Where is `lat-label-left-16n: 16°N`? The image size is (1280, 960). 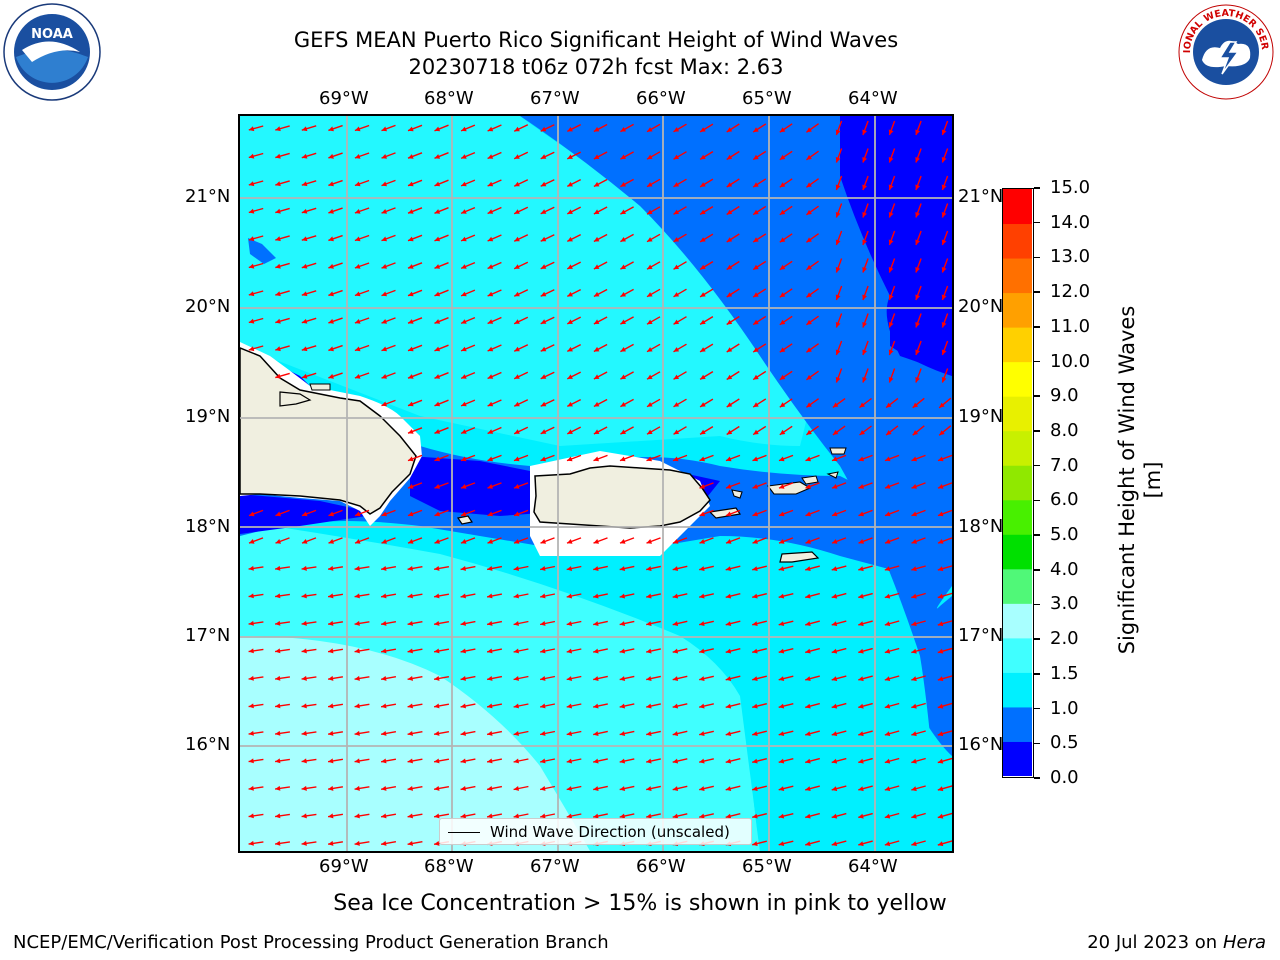 lat-label-left-16n: 16°N is located at coordinates (208, 744).